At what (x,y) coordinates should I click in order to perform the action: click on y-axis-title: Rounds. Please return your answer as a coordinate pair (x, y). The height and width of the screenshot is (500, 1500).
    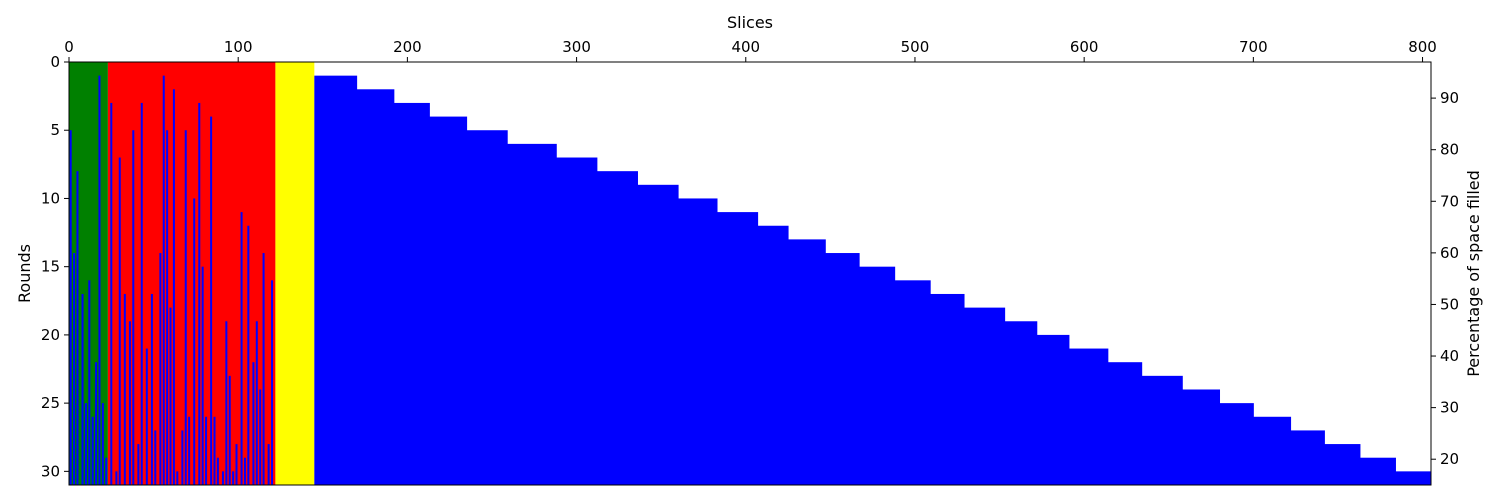
    Looking at the image, I should click on (24, 273).